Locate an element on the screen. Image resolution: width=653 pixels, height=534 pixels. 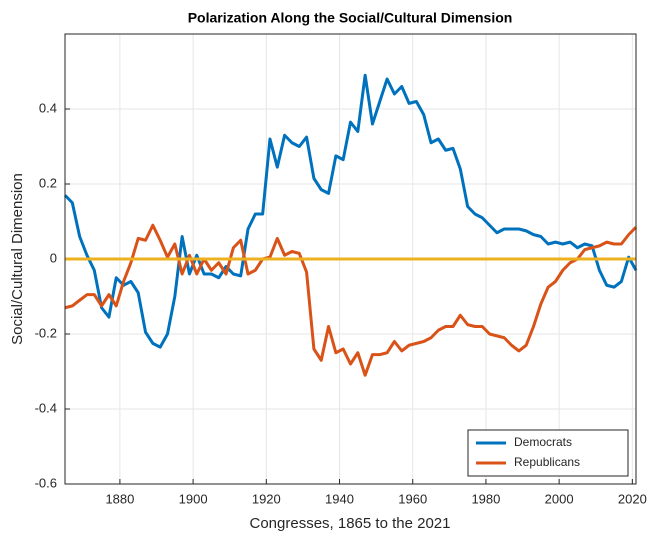
y-tick-label: -0.4 is located at coordinates (46, 407).